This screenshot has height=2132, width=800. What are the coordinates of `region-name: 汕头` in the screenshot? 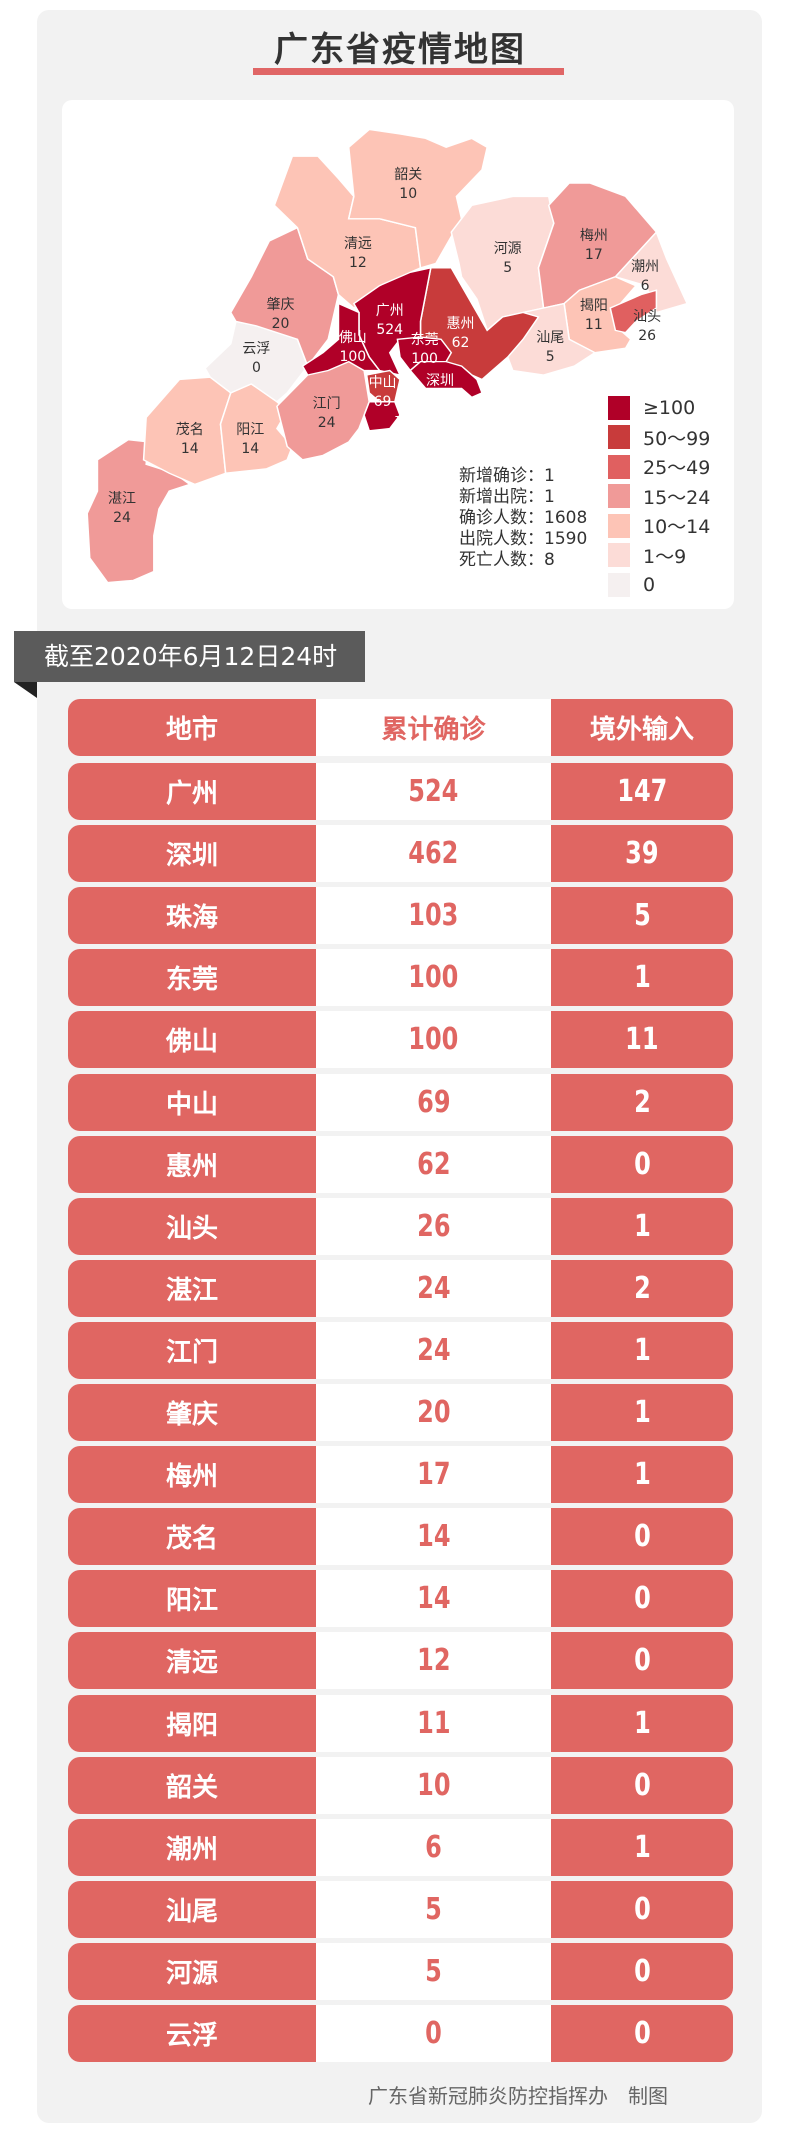 It's located at (647, 317).